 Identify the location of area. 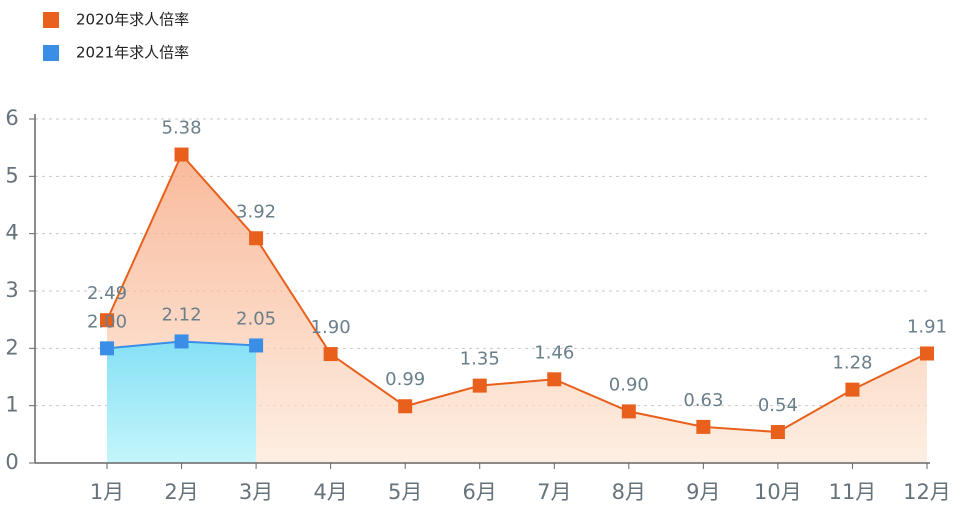
(182, 402).